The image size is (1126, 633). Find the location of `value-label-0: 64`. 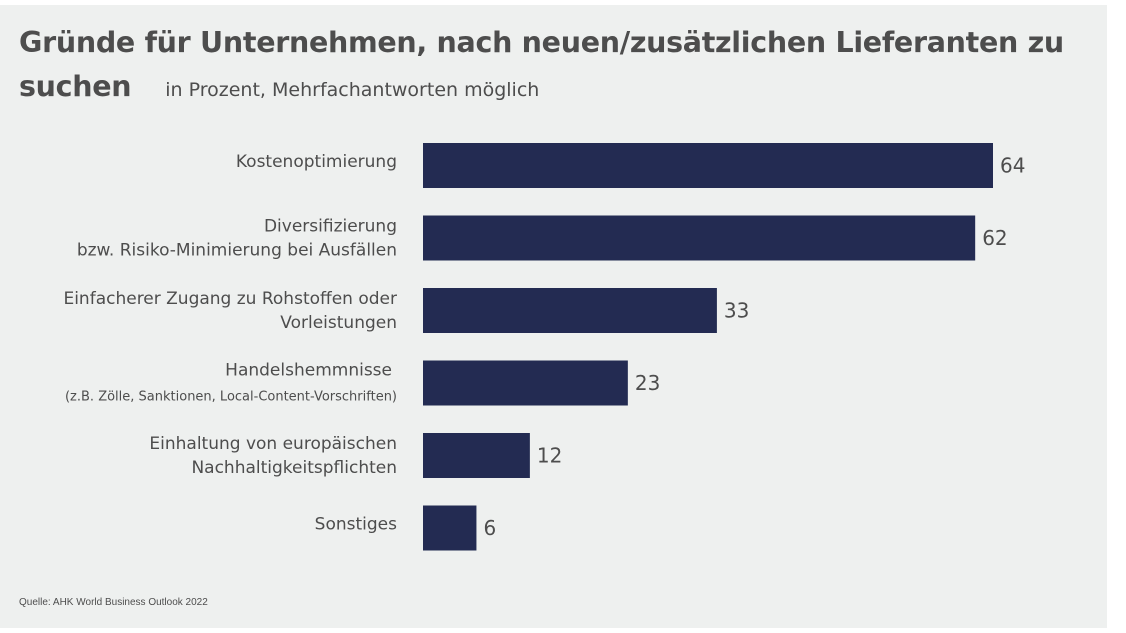

value-label-0: 64 is located at coordinates (1012, 166).